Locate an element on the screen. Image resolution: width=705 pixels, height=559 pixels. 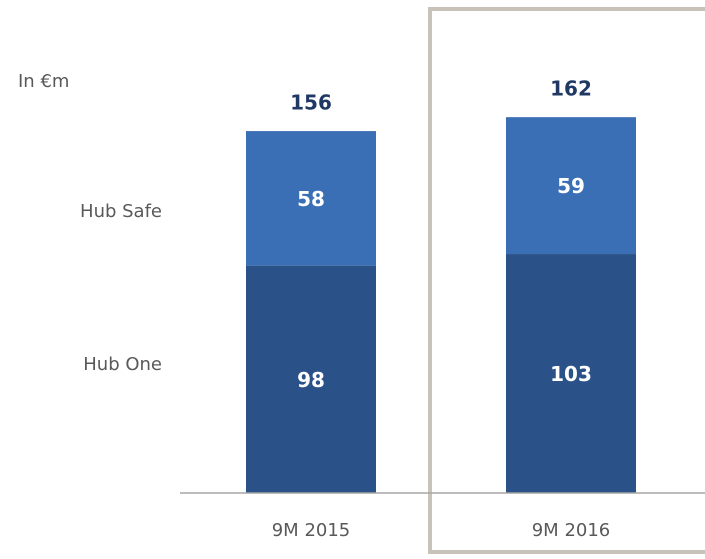
value-label: 58 is located at coordinates (311, 199).